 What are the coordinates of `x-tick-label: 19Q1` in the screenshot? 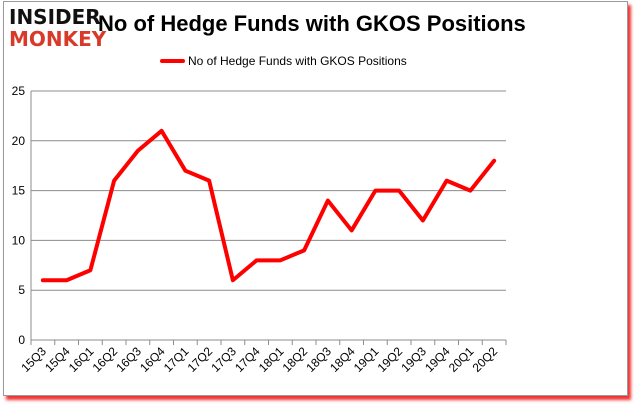 It's located at (366, 359).